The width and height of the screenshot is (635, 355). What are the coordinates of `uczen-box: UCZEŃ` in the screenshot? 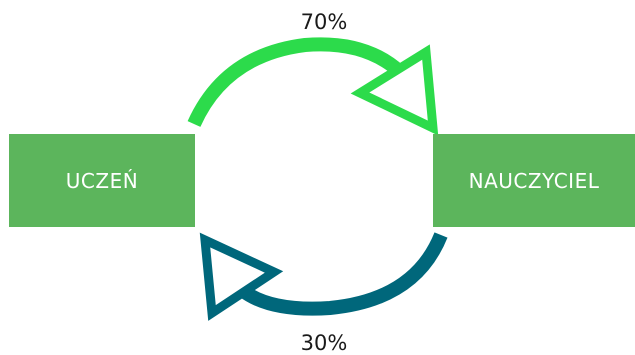 It's located at (102, 180).